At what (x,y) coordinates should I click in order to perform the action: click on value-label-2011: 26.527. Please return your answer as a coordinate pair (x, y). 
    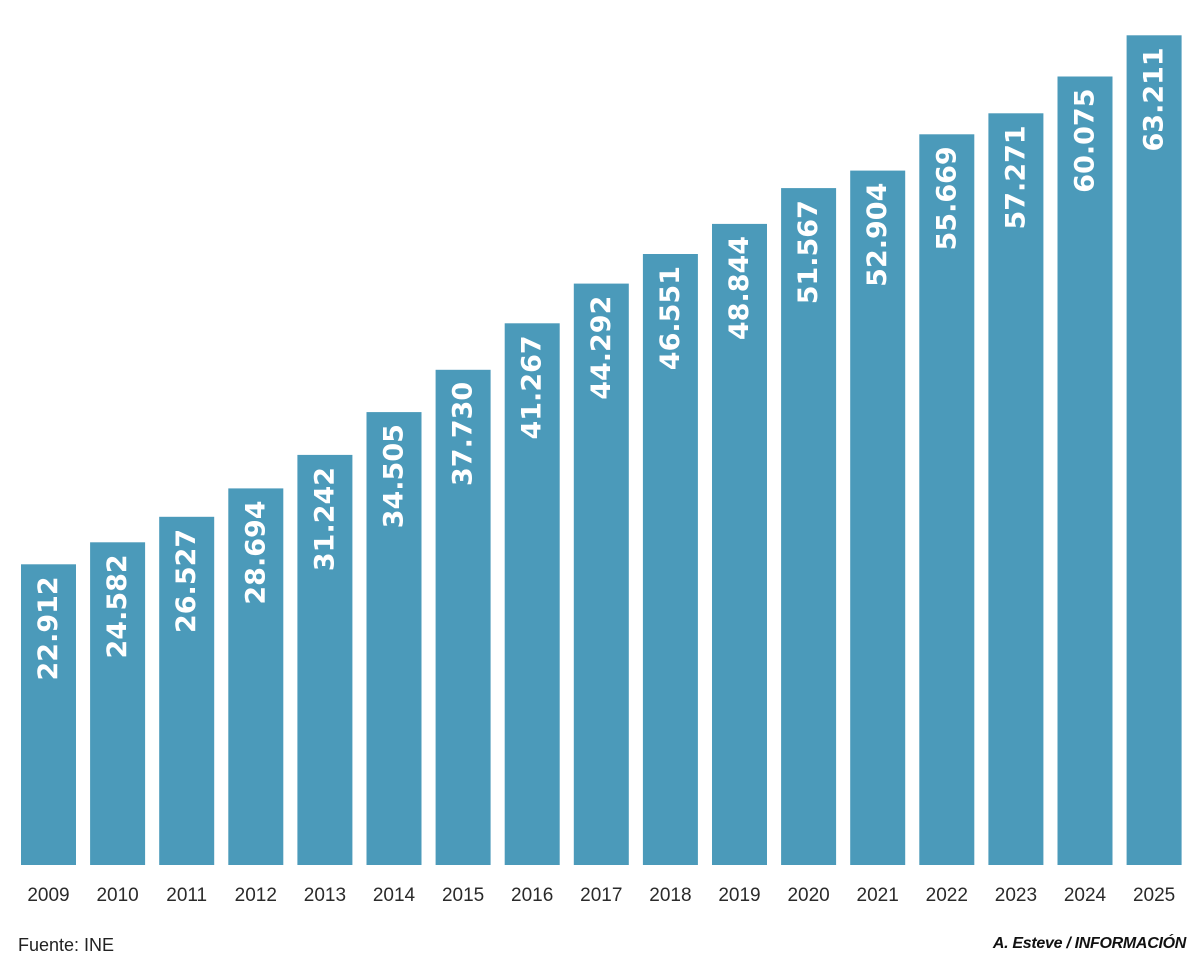
    Looking at the image, I should click on (186, 581).